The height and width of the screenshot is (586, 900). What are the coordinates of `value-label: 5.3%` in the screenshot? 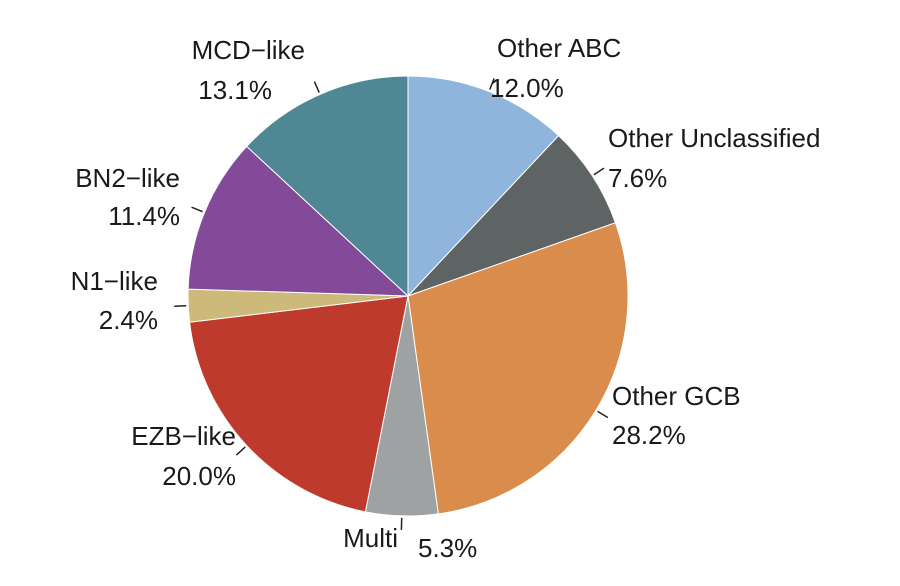 It's located at (447, 548).